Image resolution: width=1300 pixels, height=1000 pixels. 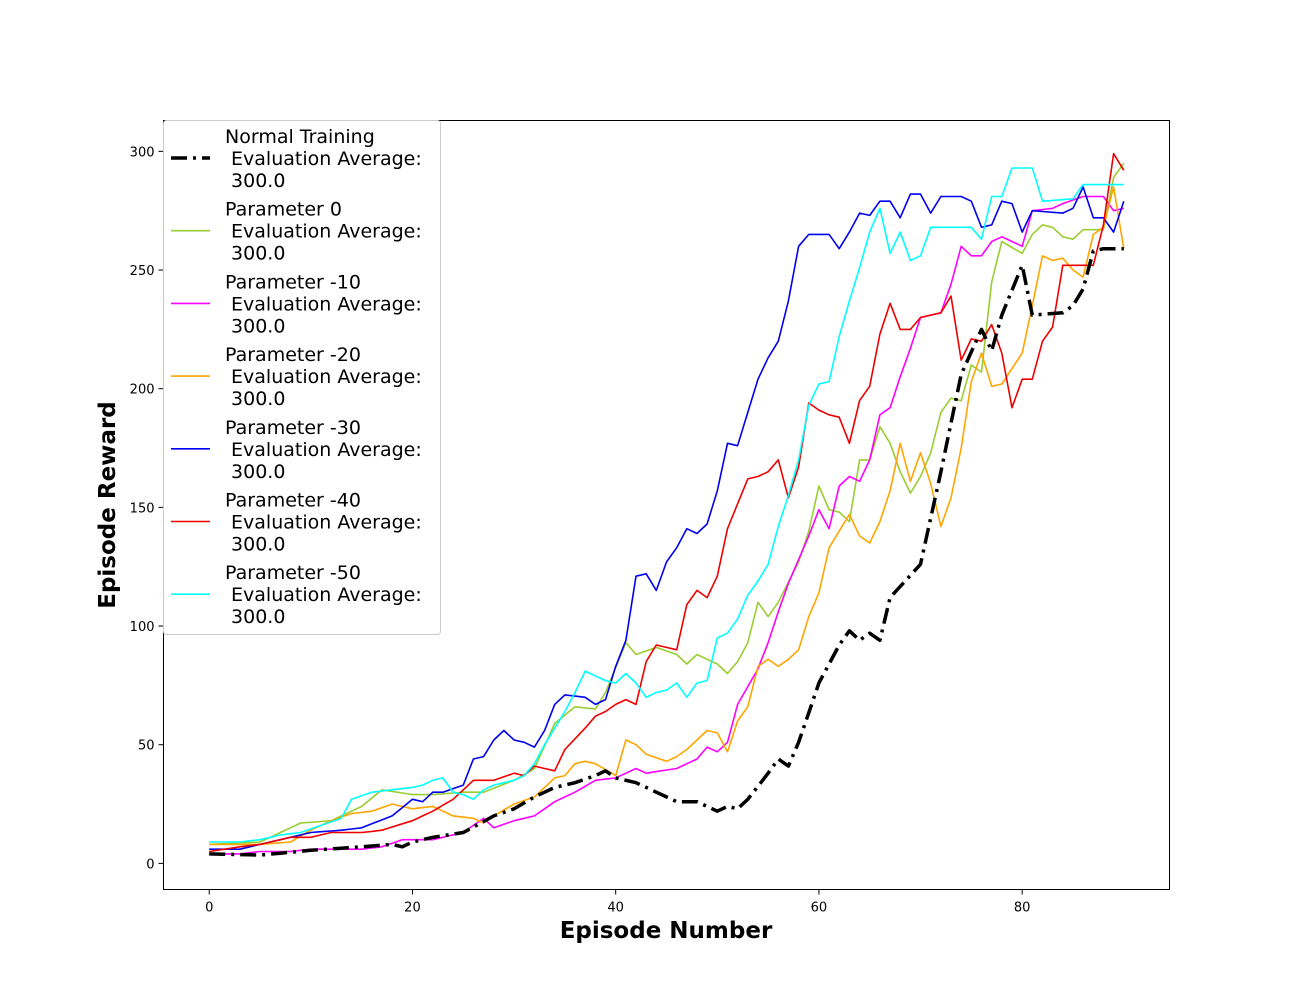 What do you see at coordinates (150, 864) in the screenshot?
I see `y-tick-label-0: 0` at bounding box center [150, 864].